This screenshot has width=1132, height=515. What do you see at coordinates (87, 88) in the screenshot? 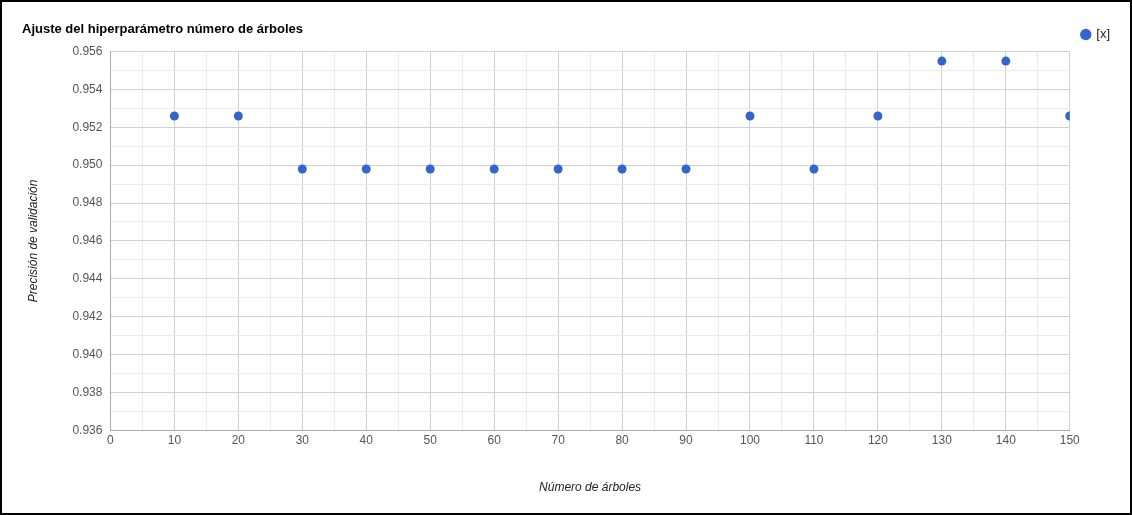
I see `y-tick-label: 0.954` at bounding box center [87, 88].